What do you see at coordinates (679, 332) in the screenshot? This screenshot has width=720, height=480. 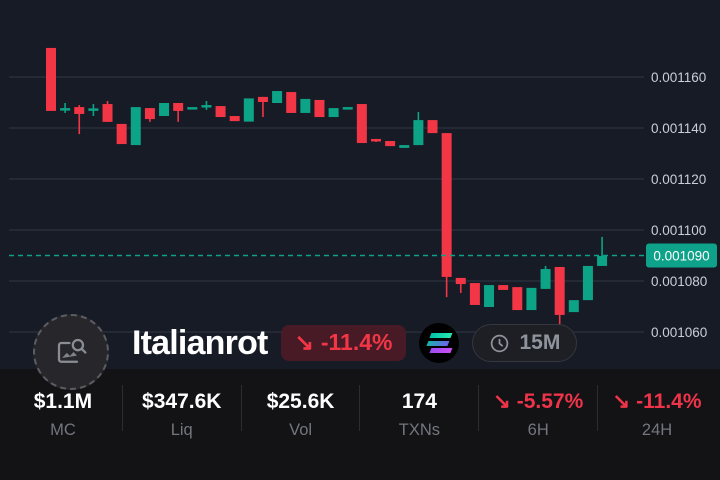 I see `y-axis-tick-label: 0.001060` at bounding box center [679, 332].